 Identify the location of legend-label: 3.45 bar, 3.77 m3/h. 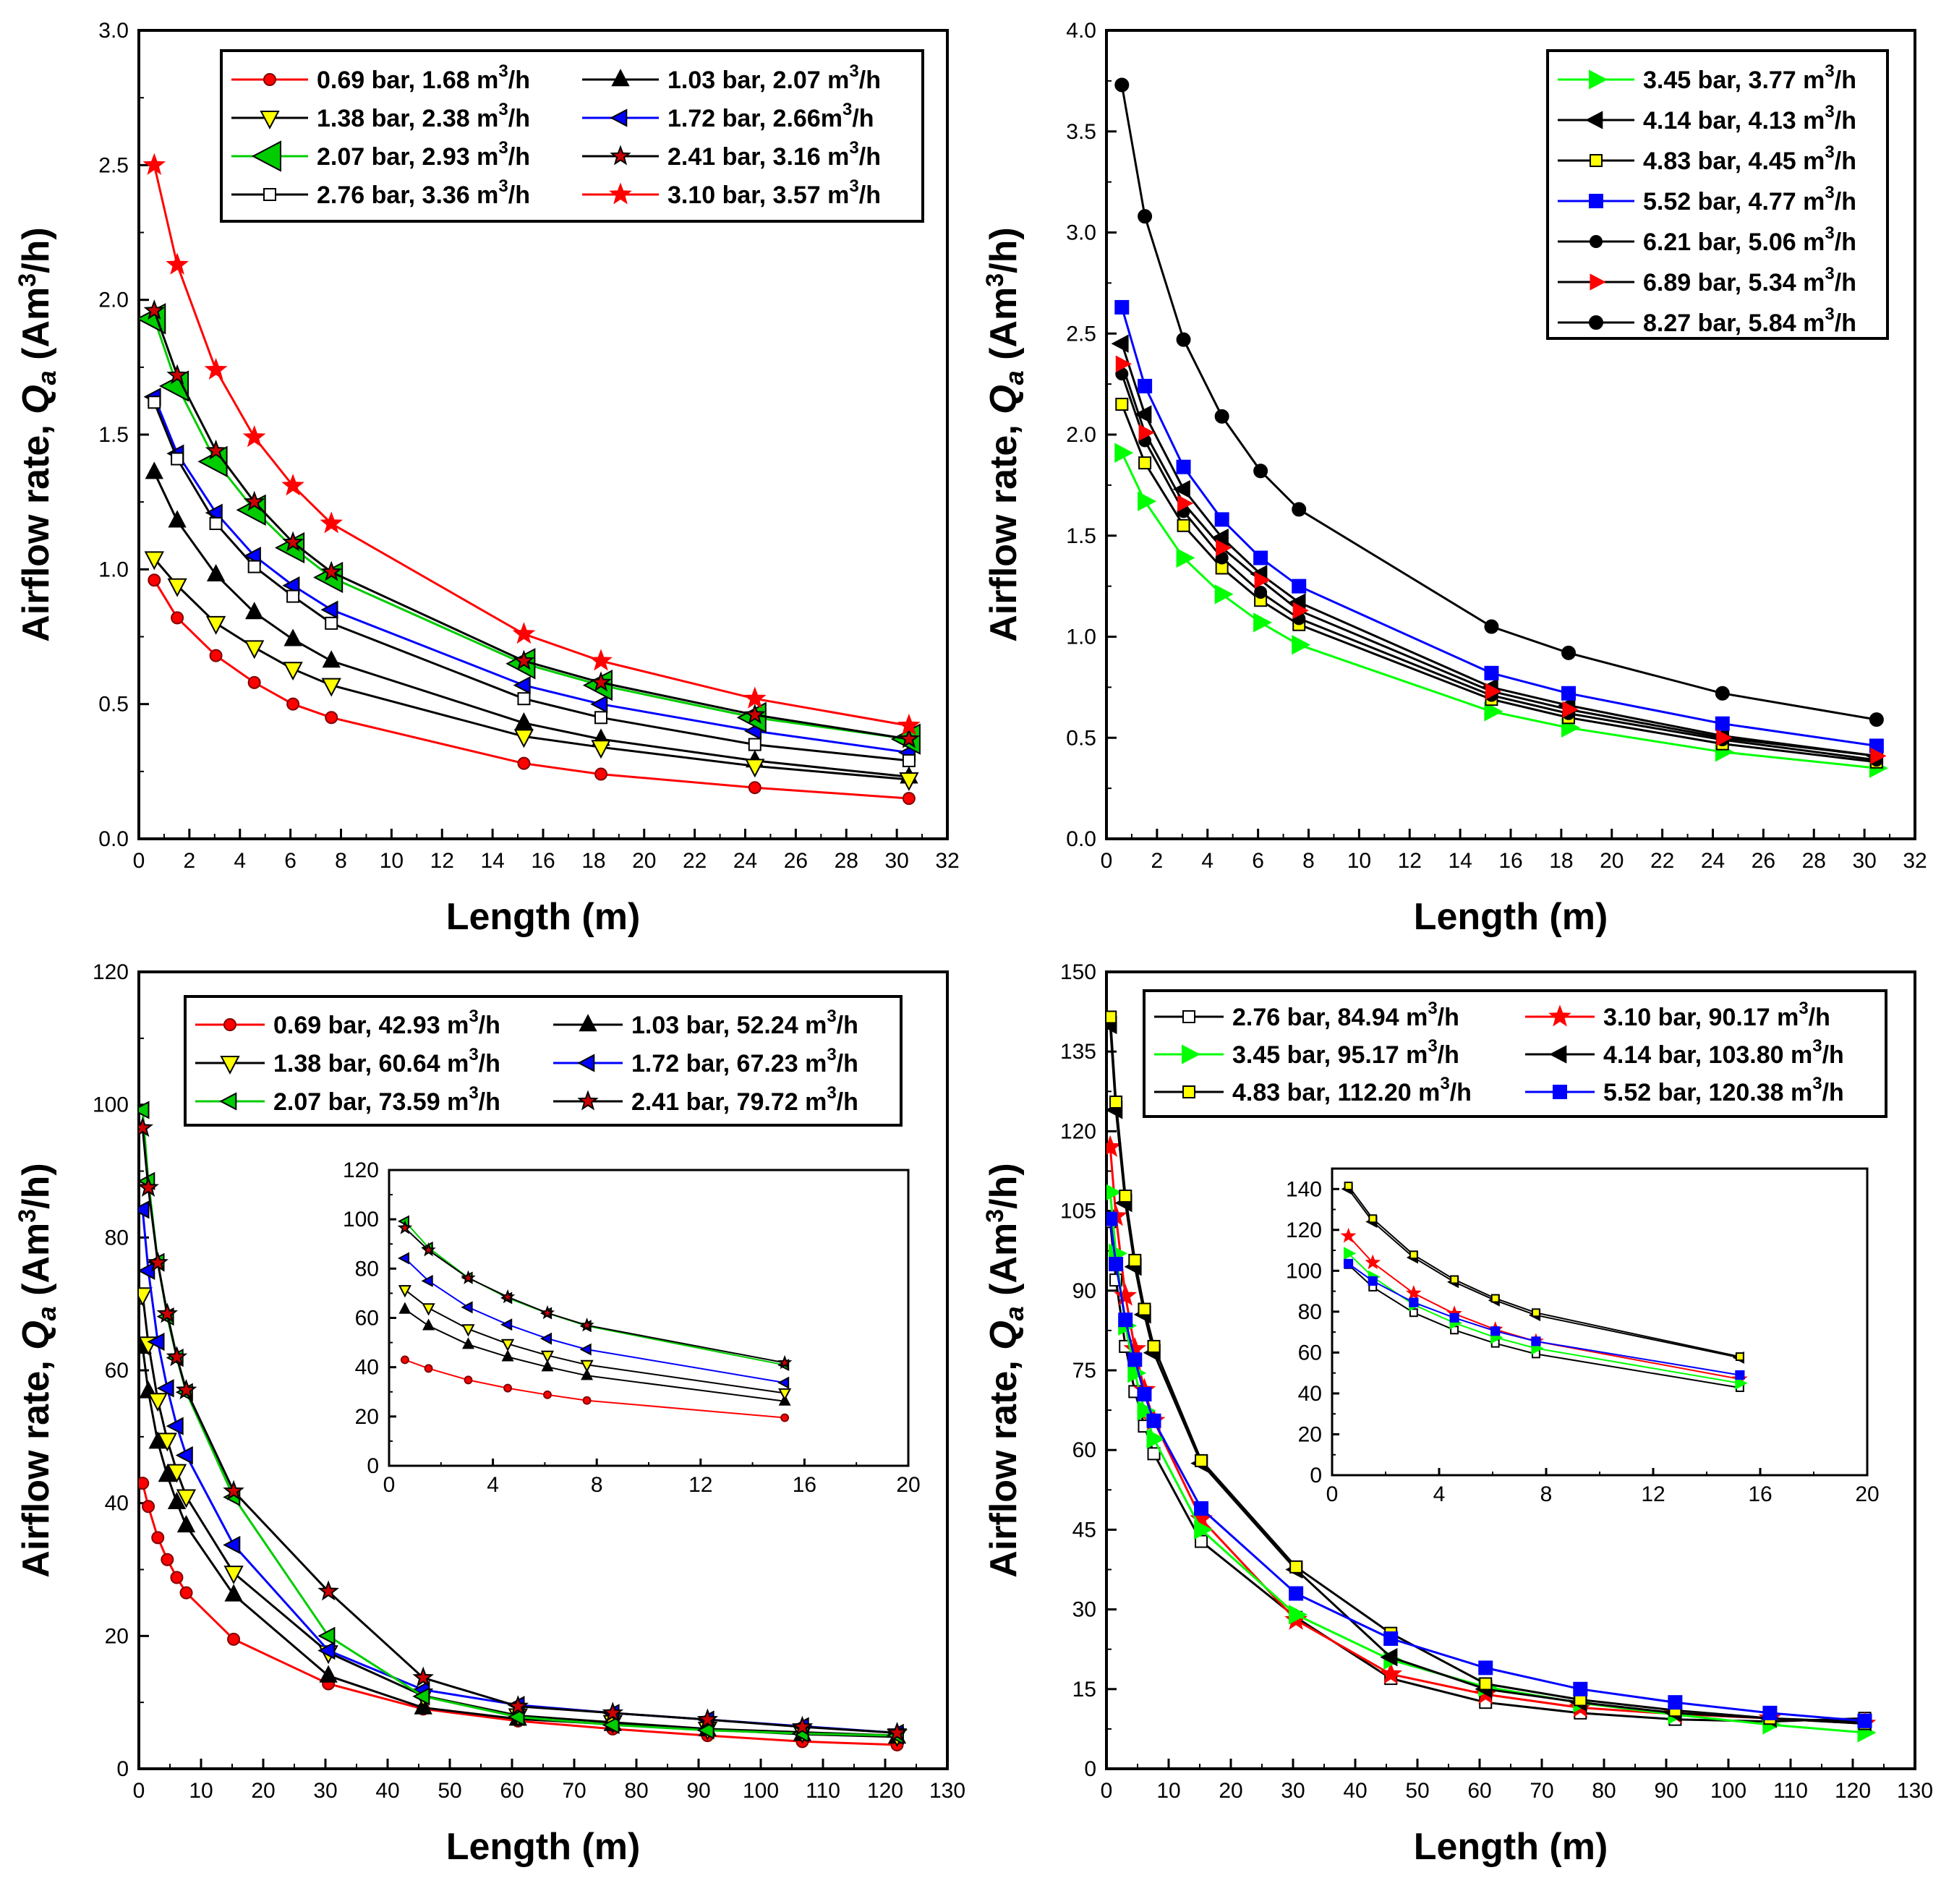
(1749, 77).